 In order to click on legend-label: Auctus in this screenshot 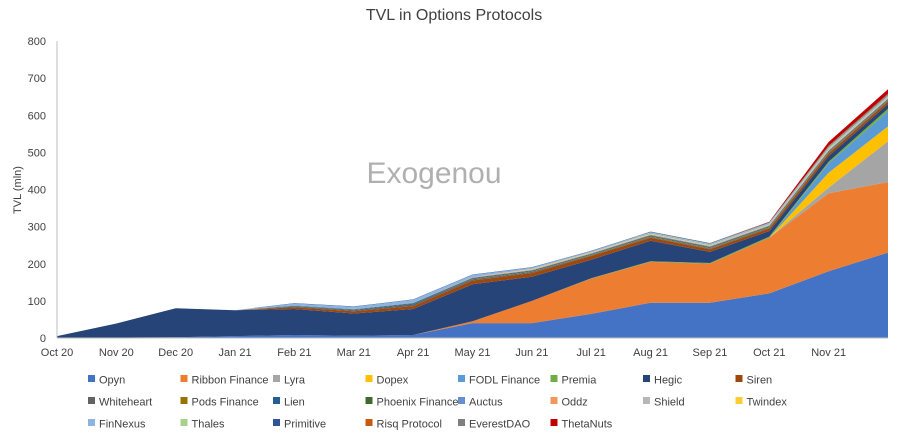, I will do `click(486, 403)`.